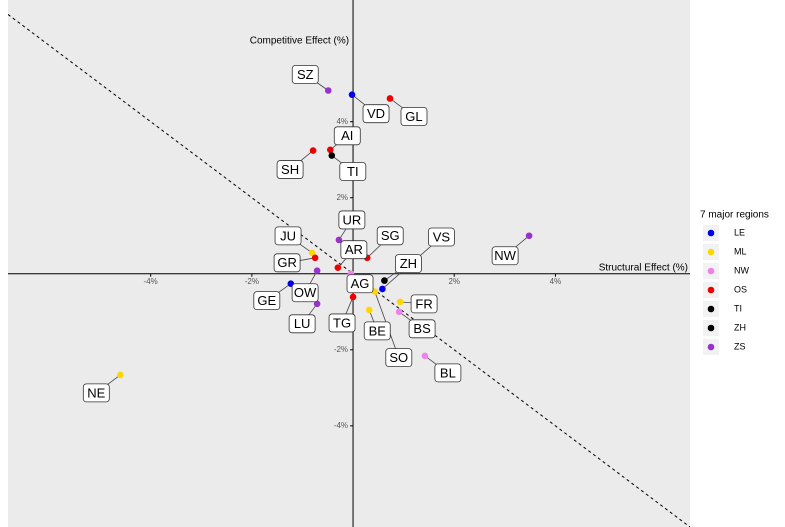  What do you see at coordinates (151, 281) in the screenshot?
I see `x-tick-label: -4%` at bounding box center [151, 281].